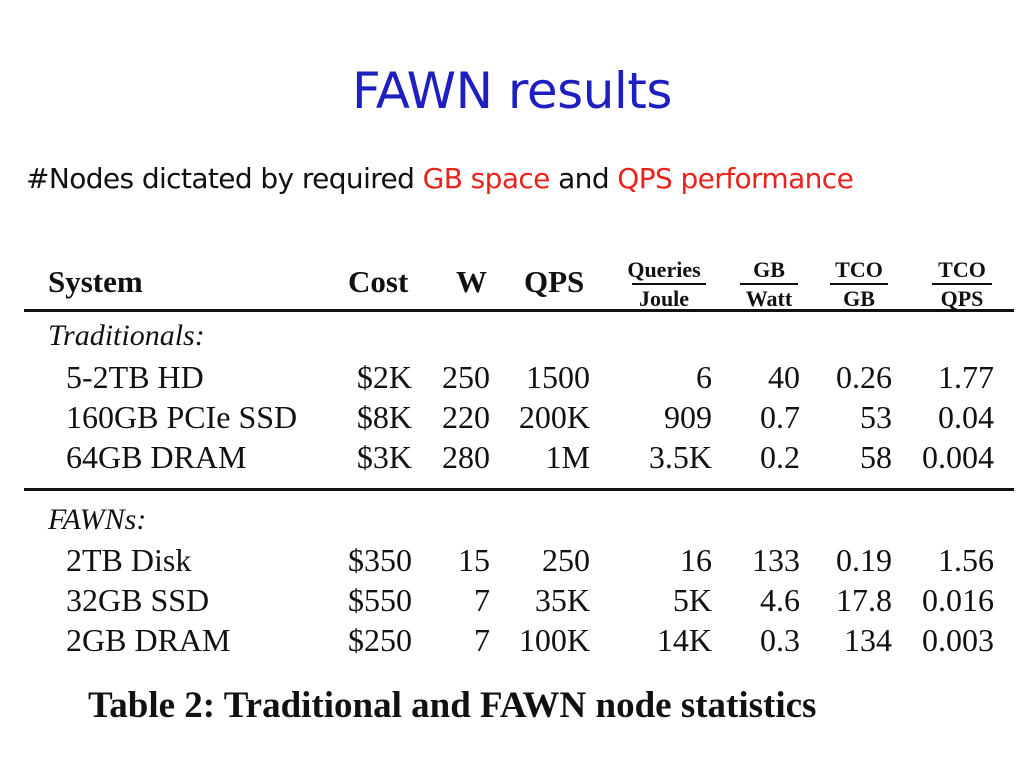  I want to click on cell-cost: $350, so click(380, 560).